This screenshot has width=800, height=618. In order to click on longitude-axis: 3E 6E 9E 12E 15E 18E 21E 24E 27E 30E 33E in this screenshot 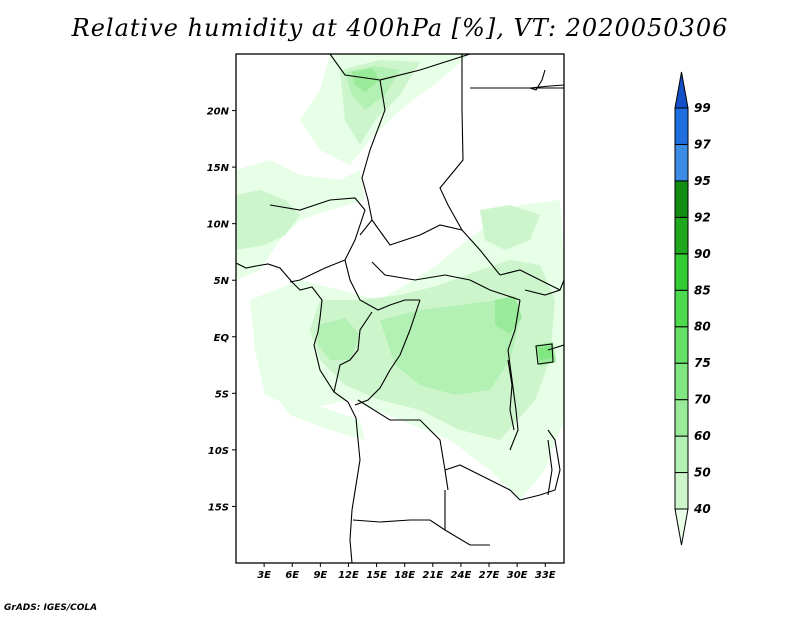, I will do `click(406, 572)`.